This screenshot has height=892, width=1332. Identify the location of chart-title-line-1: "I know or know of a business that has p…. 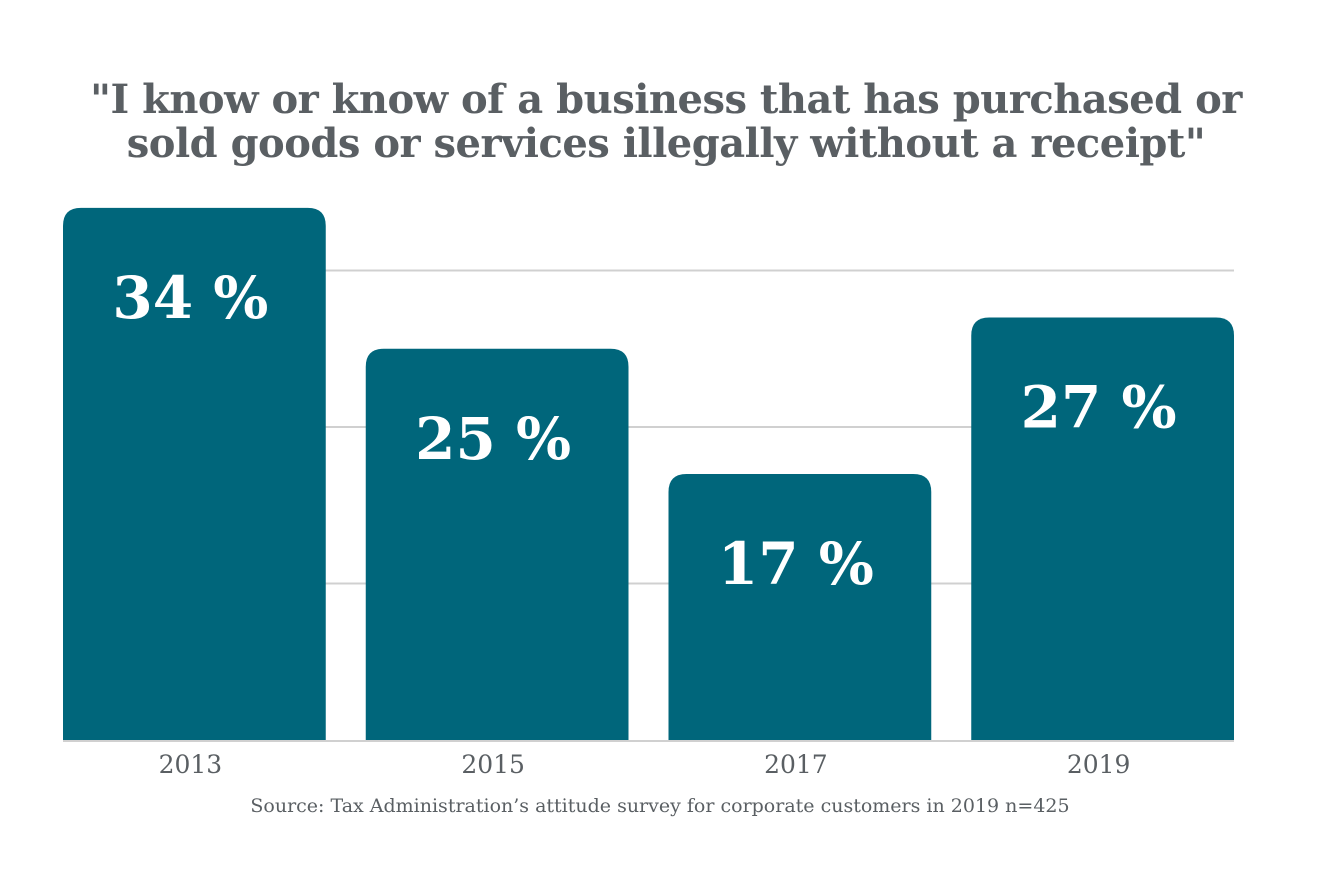
(666, 99).